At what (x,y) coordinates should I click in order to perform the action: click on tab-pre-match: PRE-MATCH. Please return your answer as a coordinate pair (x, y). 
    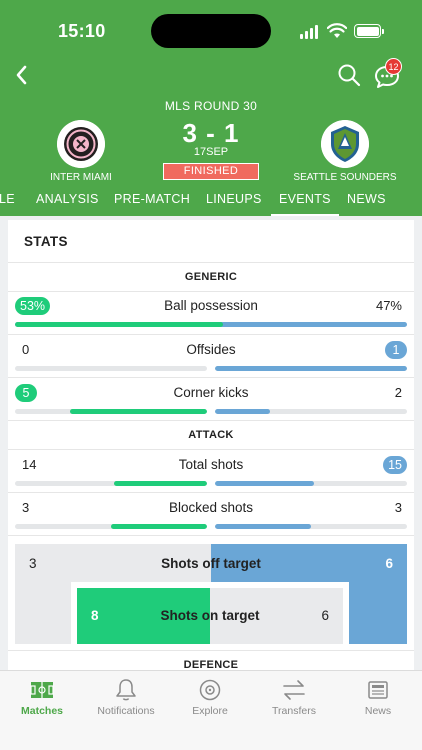
    Looking at the image, I should click on (152, 199).